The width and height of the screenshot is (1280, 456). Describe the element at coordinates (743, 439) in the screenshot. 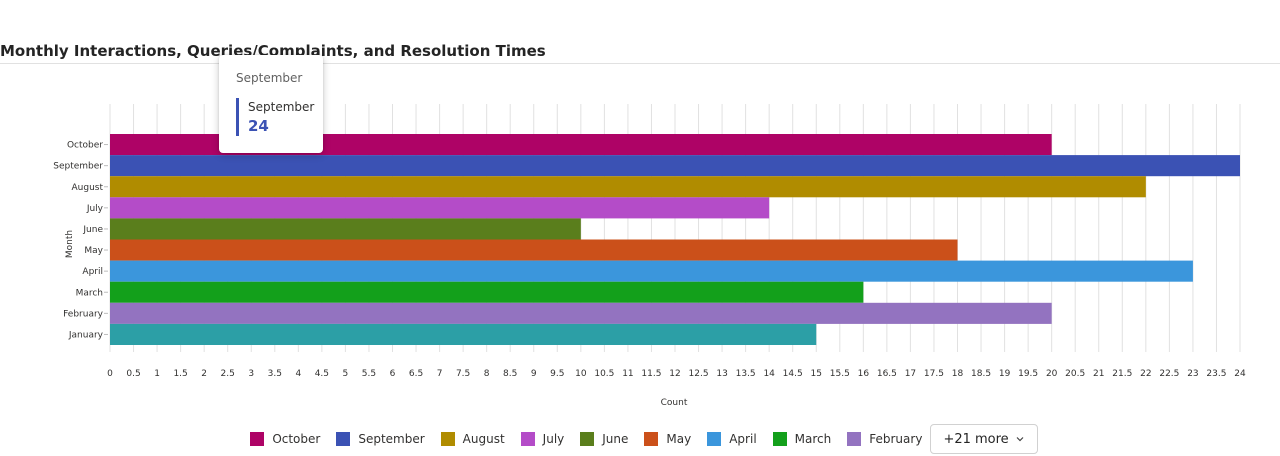

I see `legend-label: April` at that location.